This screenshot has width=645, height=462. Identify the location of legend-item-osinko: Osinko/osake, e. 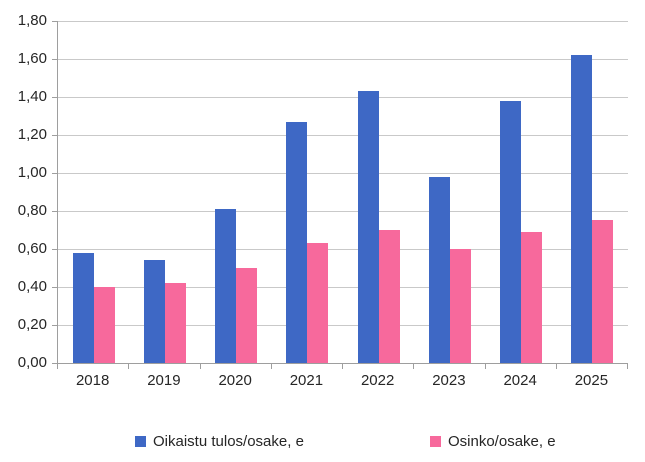
(493, 441).